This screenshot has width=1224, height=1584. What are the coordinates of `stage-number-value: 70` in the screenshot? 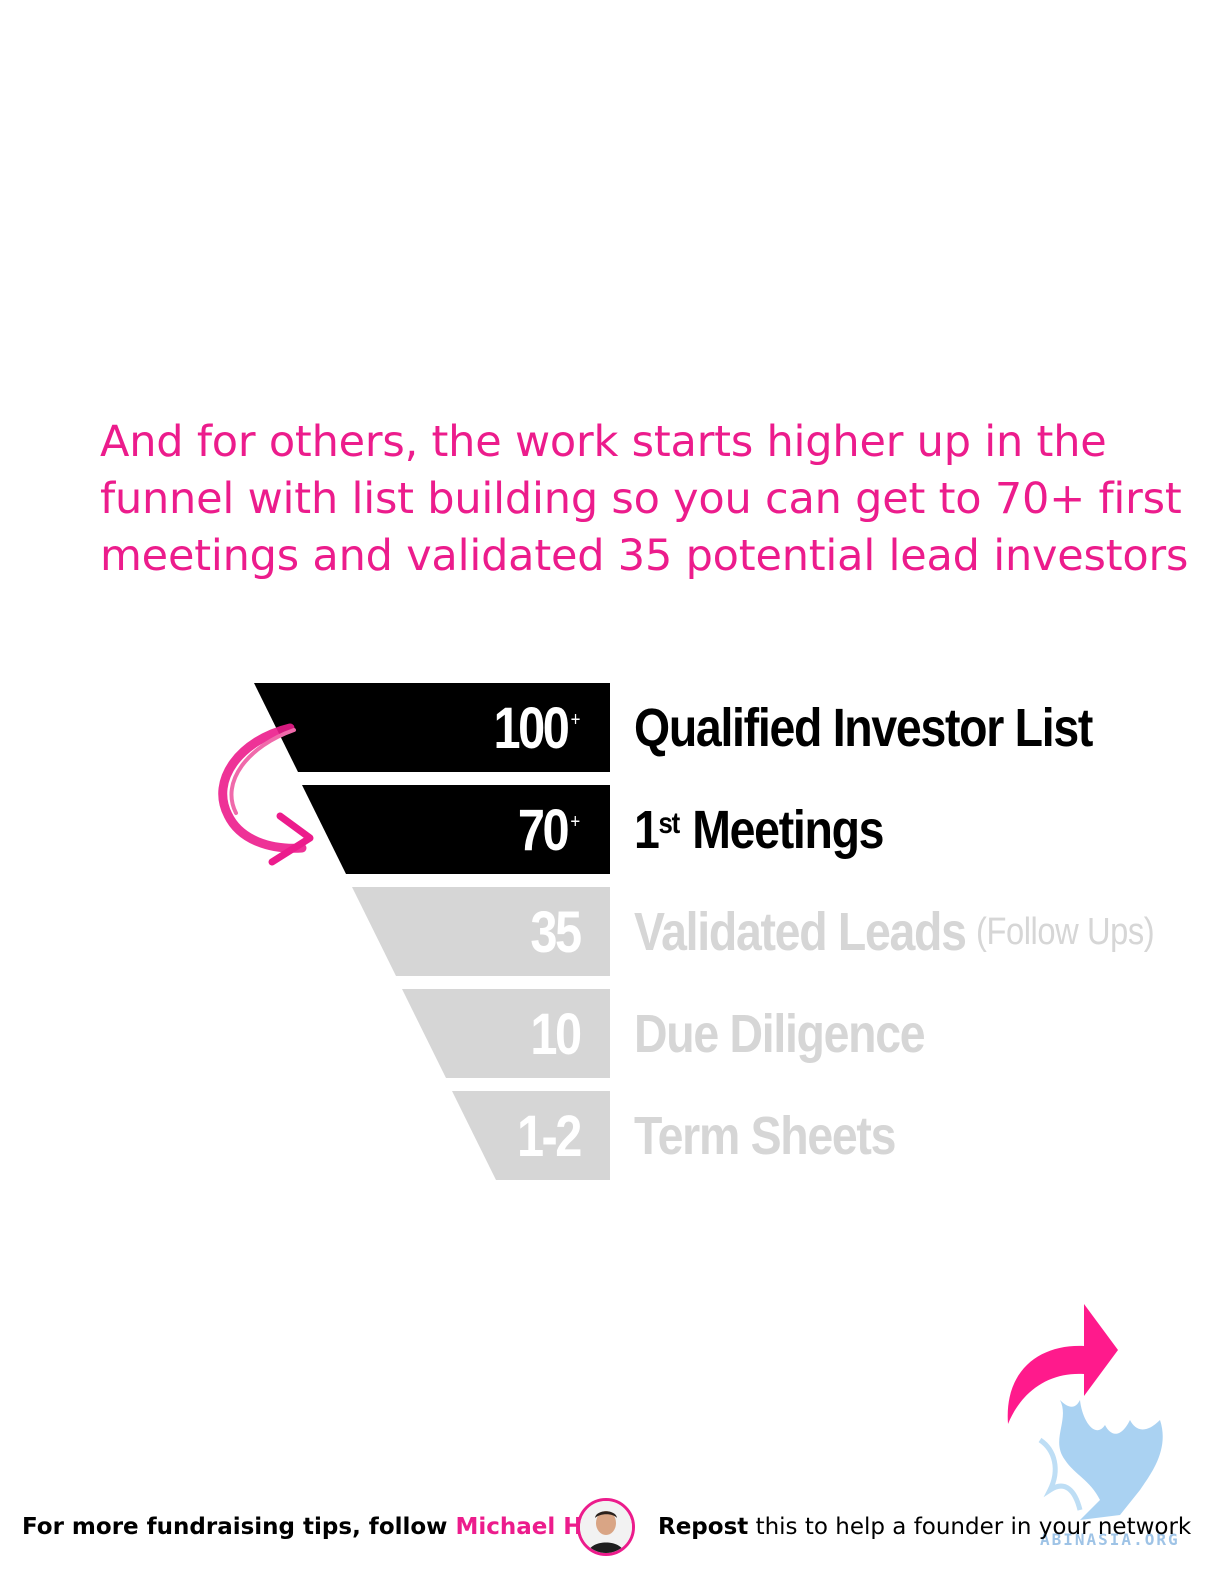 It's located at (543, 830).